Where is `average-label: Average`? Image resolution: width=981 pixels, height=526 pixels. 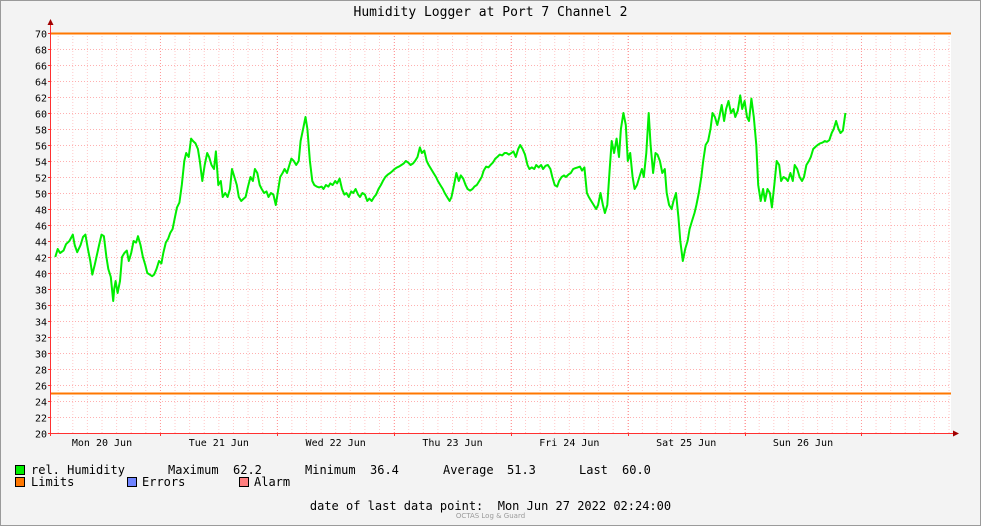
average-label: Average is located at coordinates (468, 470).